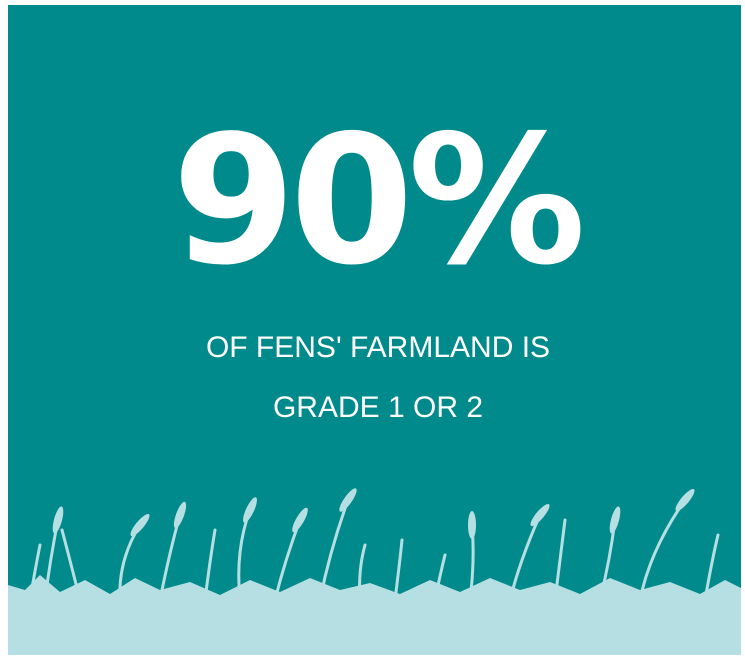  I want to click on caption-line: OF FENS' FARMLAND IS, so click(378, 347).